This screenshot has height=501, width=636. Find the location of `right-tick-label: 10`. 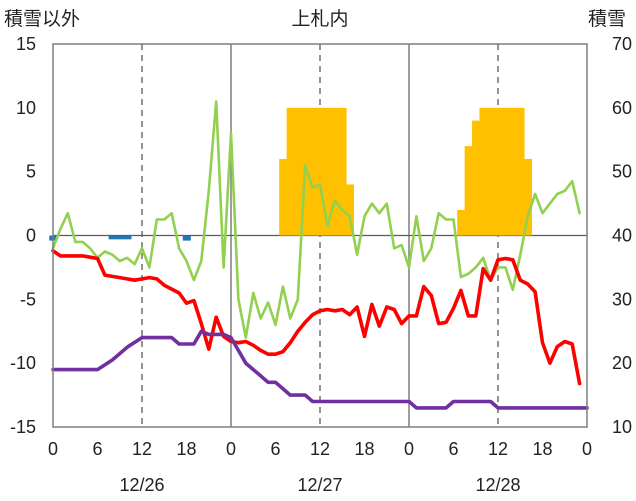

right-tick-label: 10 is located at coordinates (622, 427).